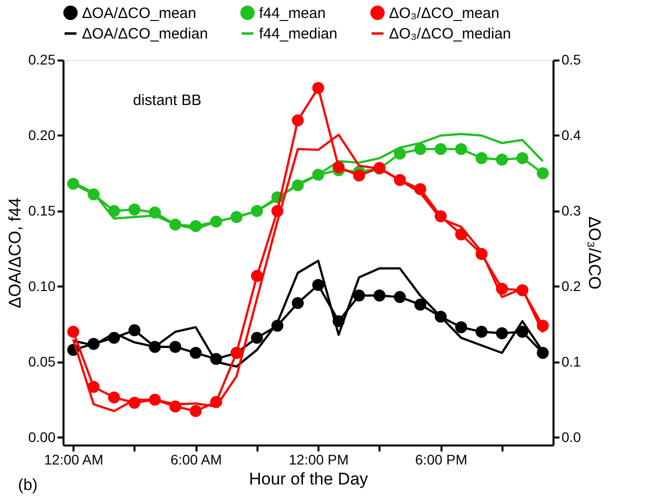 Image resolution: width=660 pixels, height=497 pixels. I want to click on y-tick-label: 0.10, so click(42, 286).